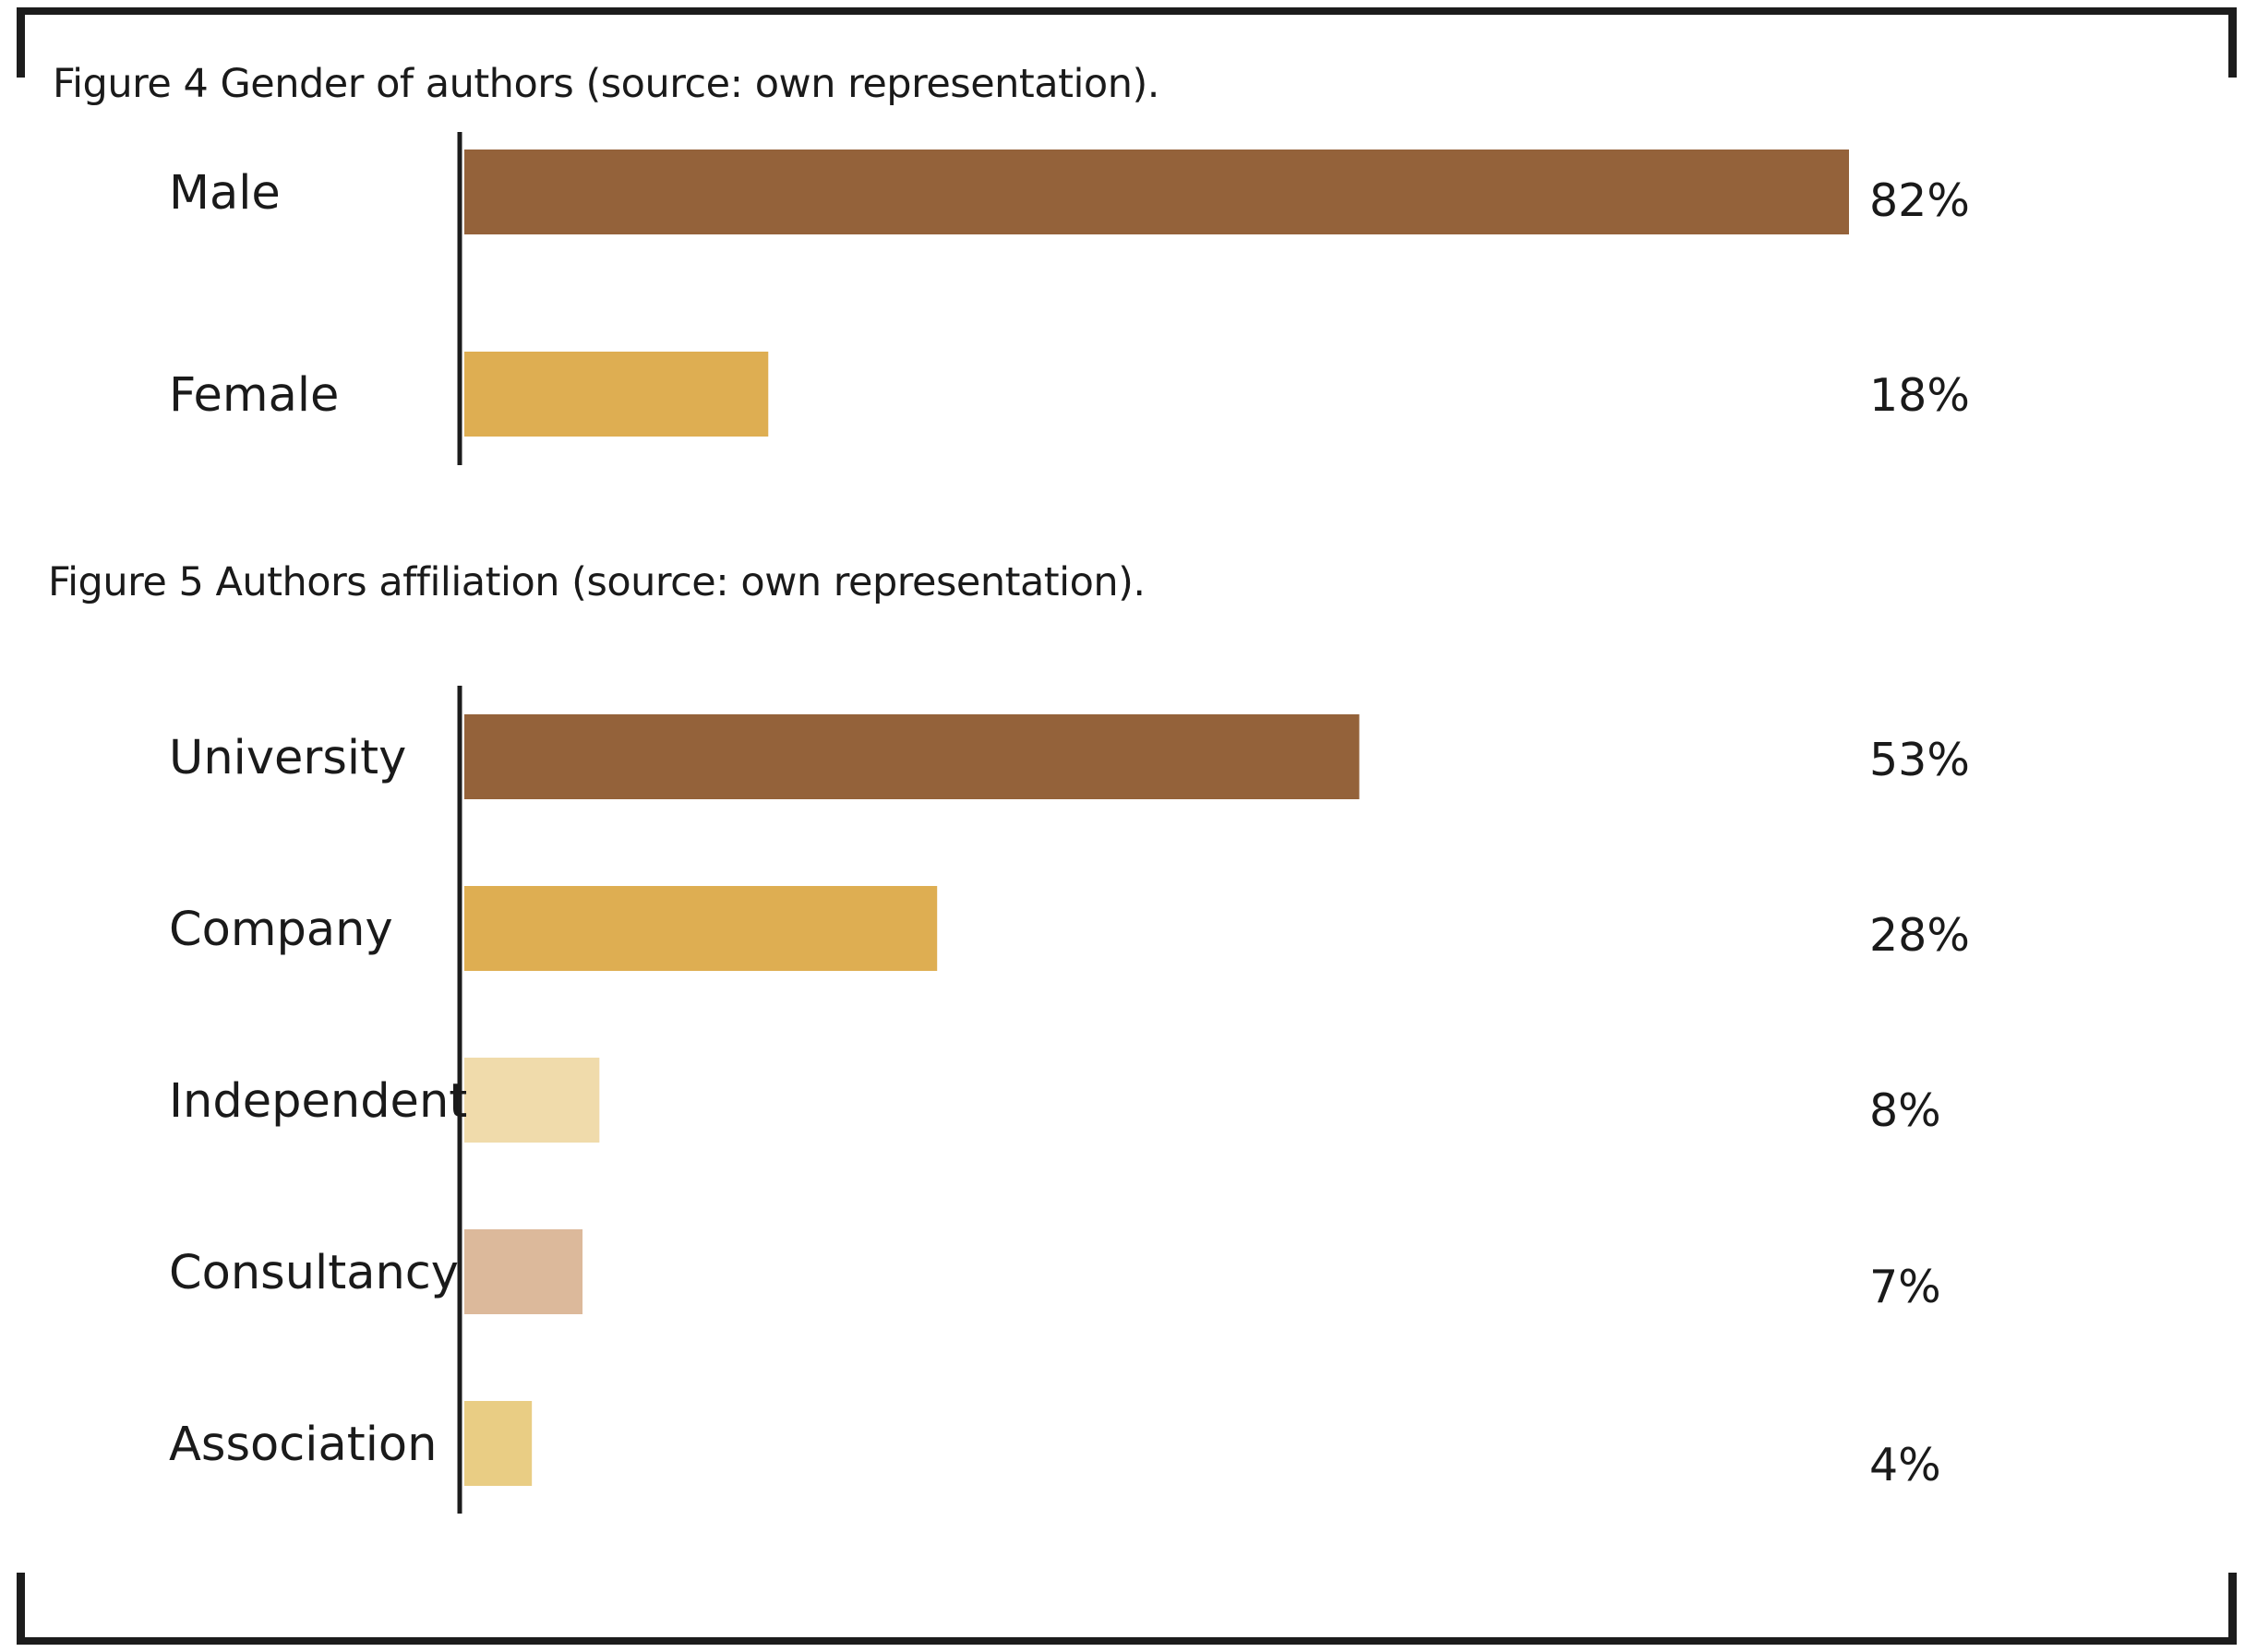 This screenshot has height=1652, width=2245. What do you see at coordinates (318, 1102) in the screenshot?
I see `category-label-independent: Independent` at bounding box center [318, 1102].